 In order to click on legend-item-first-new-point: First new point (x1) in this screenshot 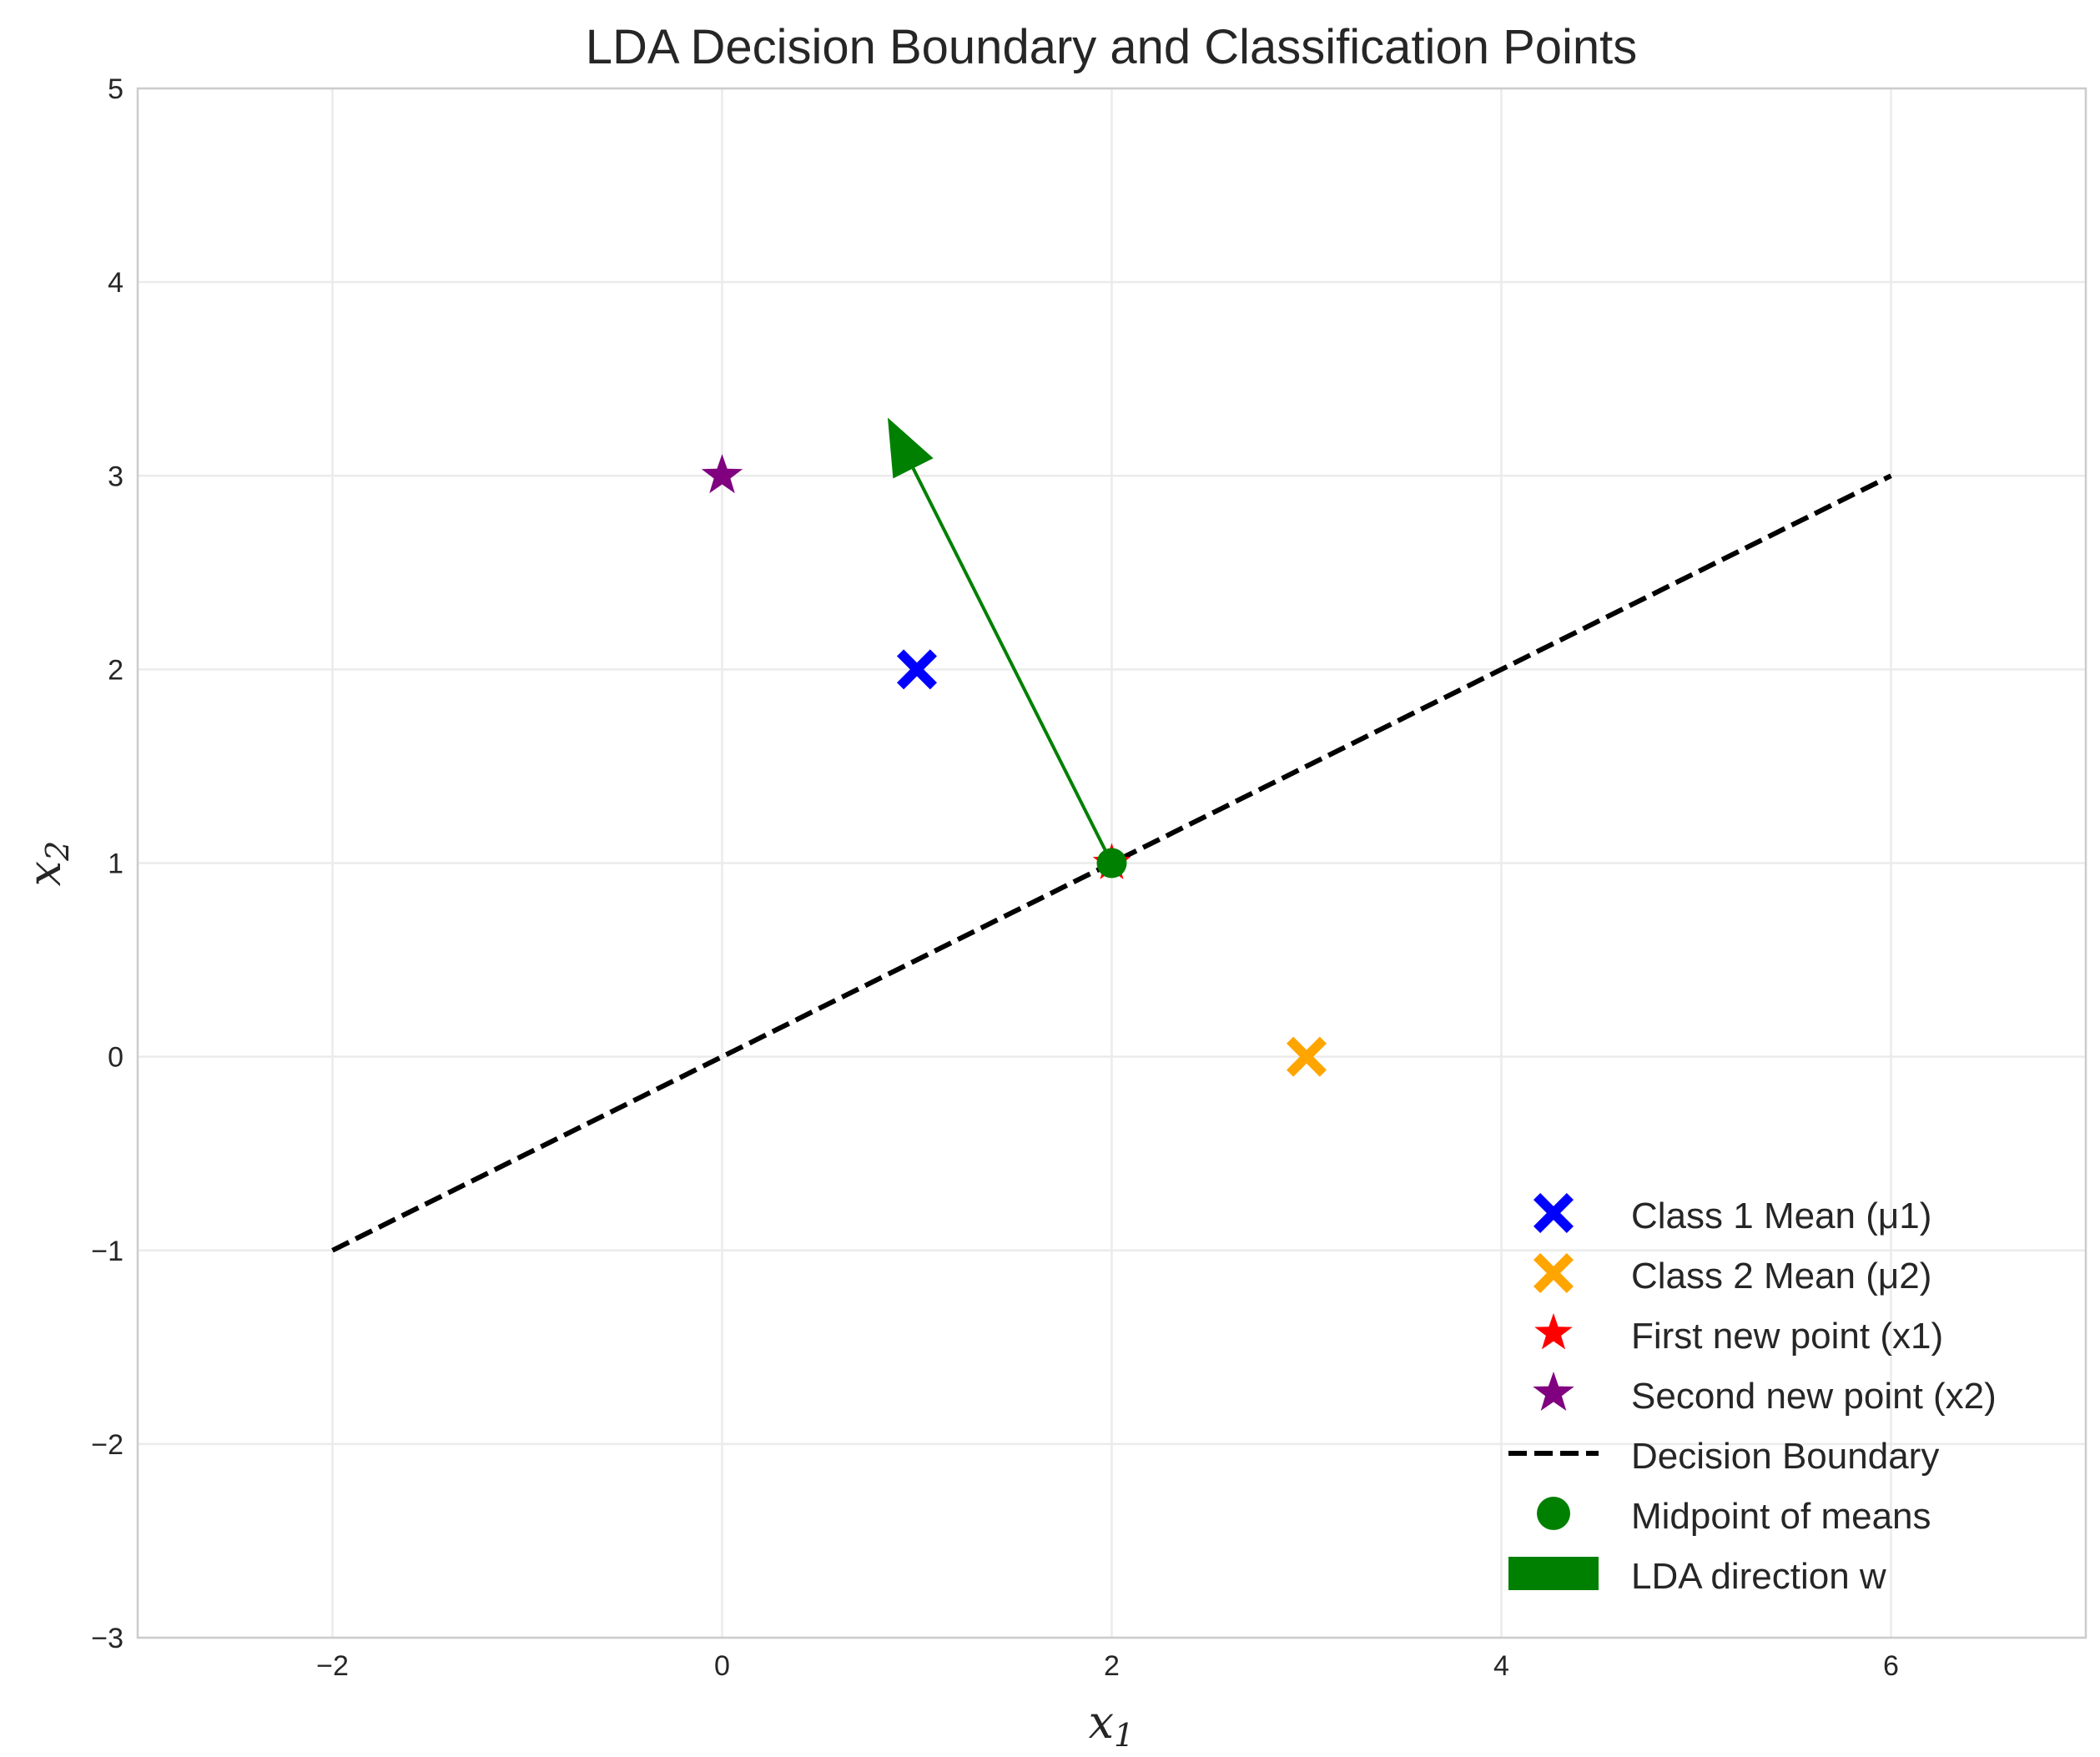, I will do `click(1739, 1335)`.